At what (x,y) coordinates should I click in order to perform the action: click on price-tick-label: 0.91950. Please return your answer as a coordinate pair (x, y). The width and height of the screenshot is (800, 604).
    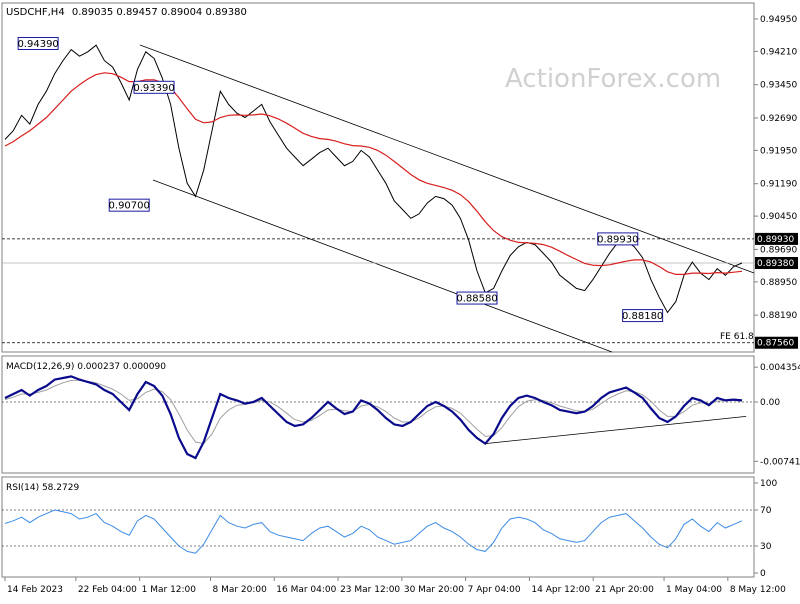
    Looking at the image, I should click on (778, 151).